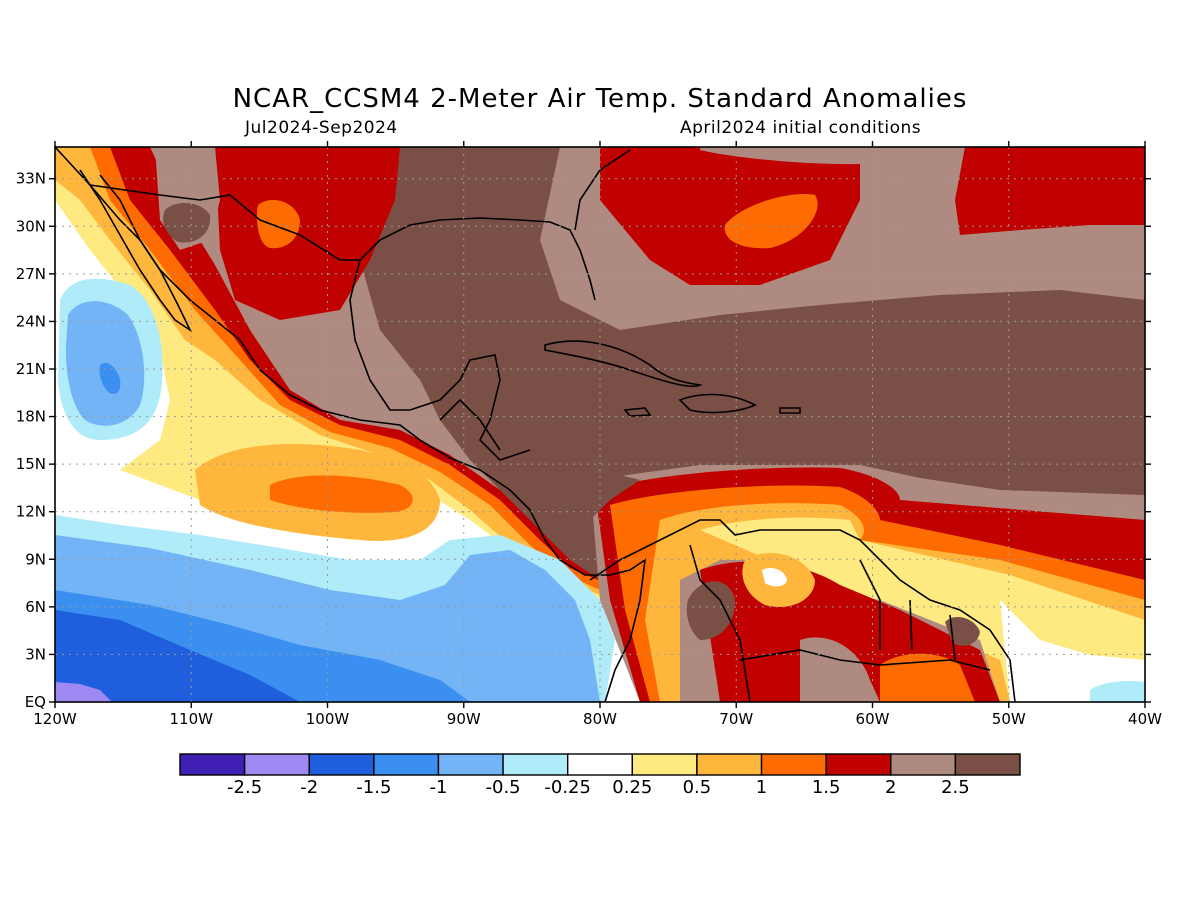 The height and width of the screenshot is (900, 1200). I want to click on lat-tick-label: 12N, so click(31, 512).